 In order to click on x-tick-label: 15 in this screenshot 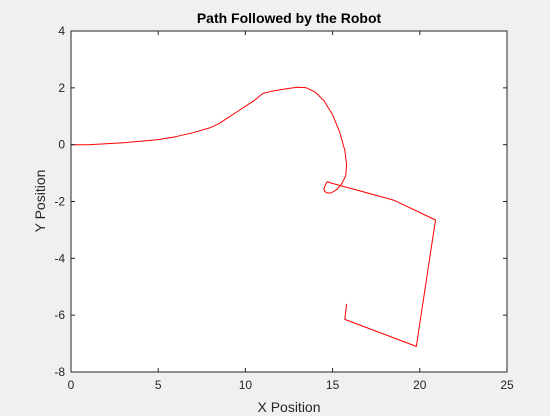, I will do `click(333, 385)`.